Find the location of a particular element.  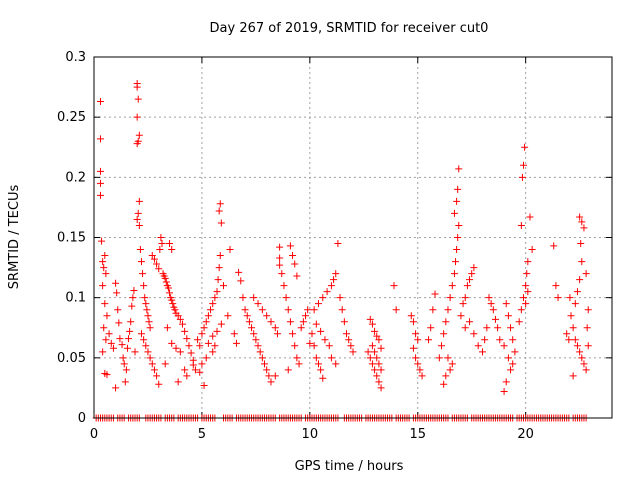

x-tick-label: 5 is located at coordinates (202, 434).